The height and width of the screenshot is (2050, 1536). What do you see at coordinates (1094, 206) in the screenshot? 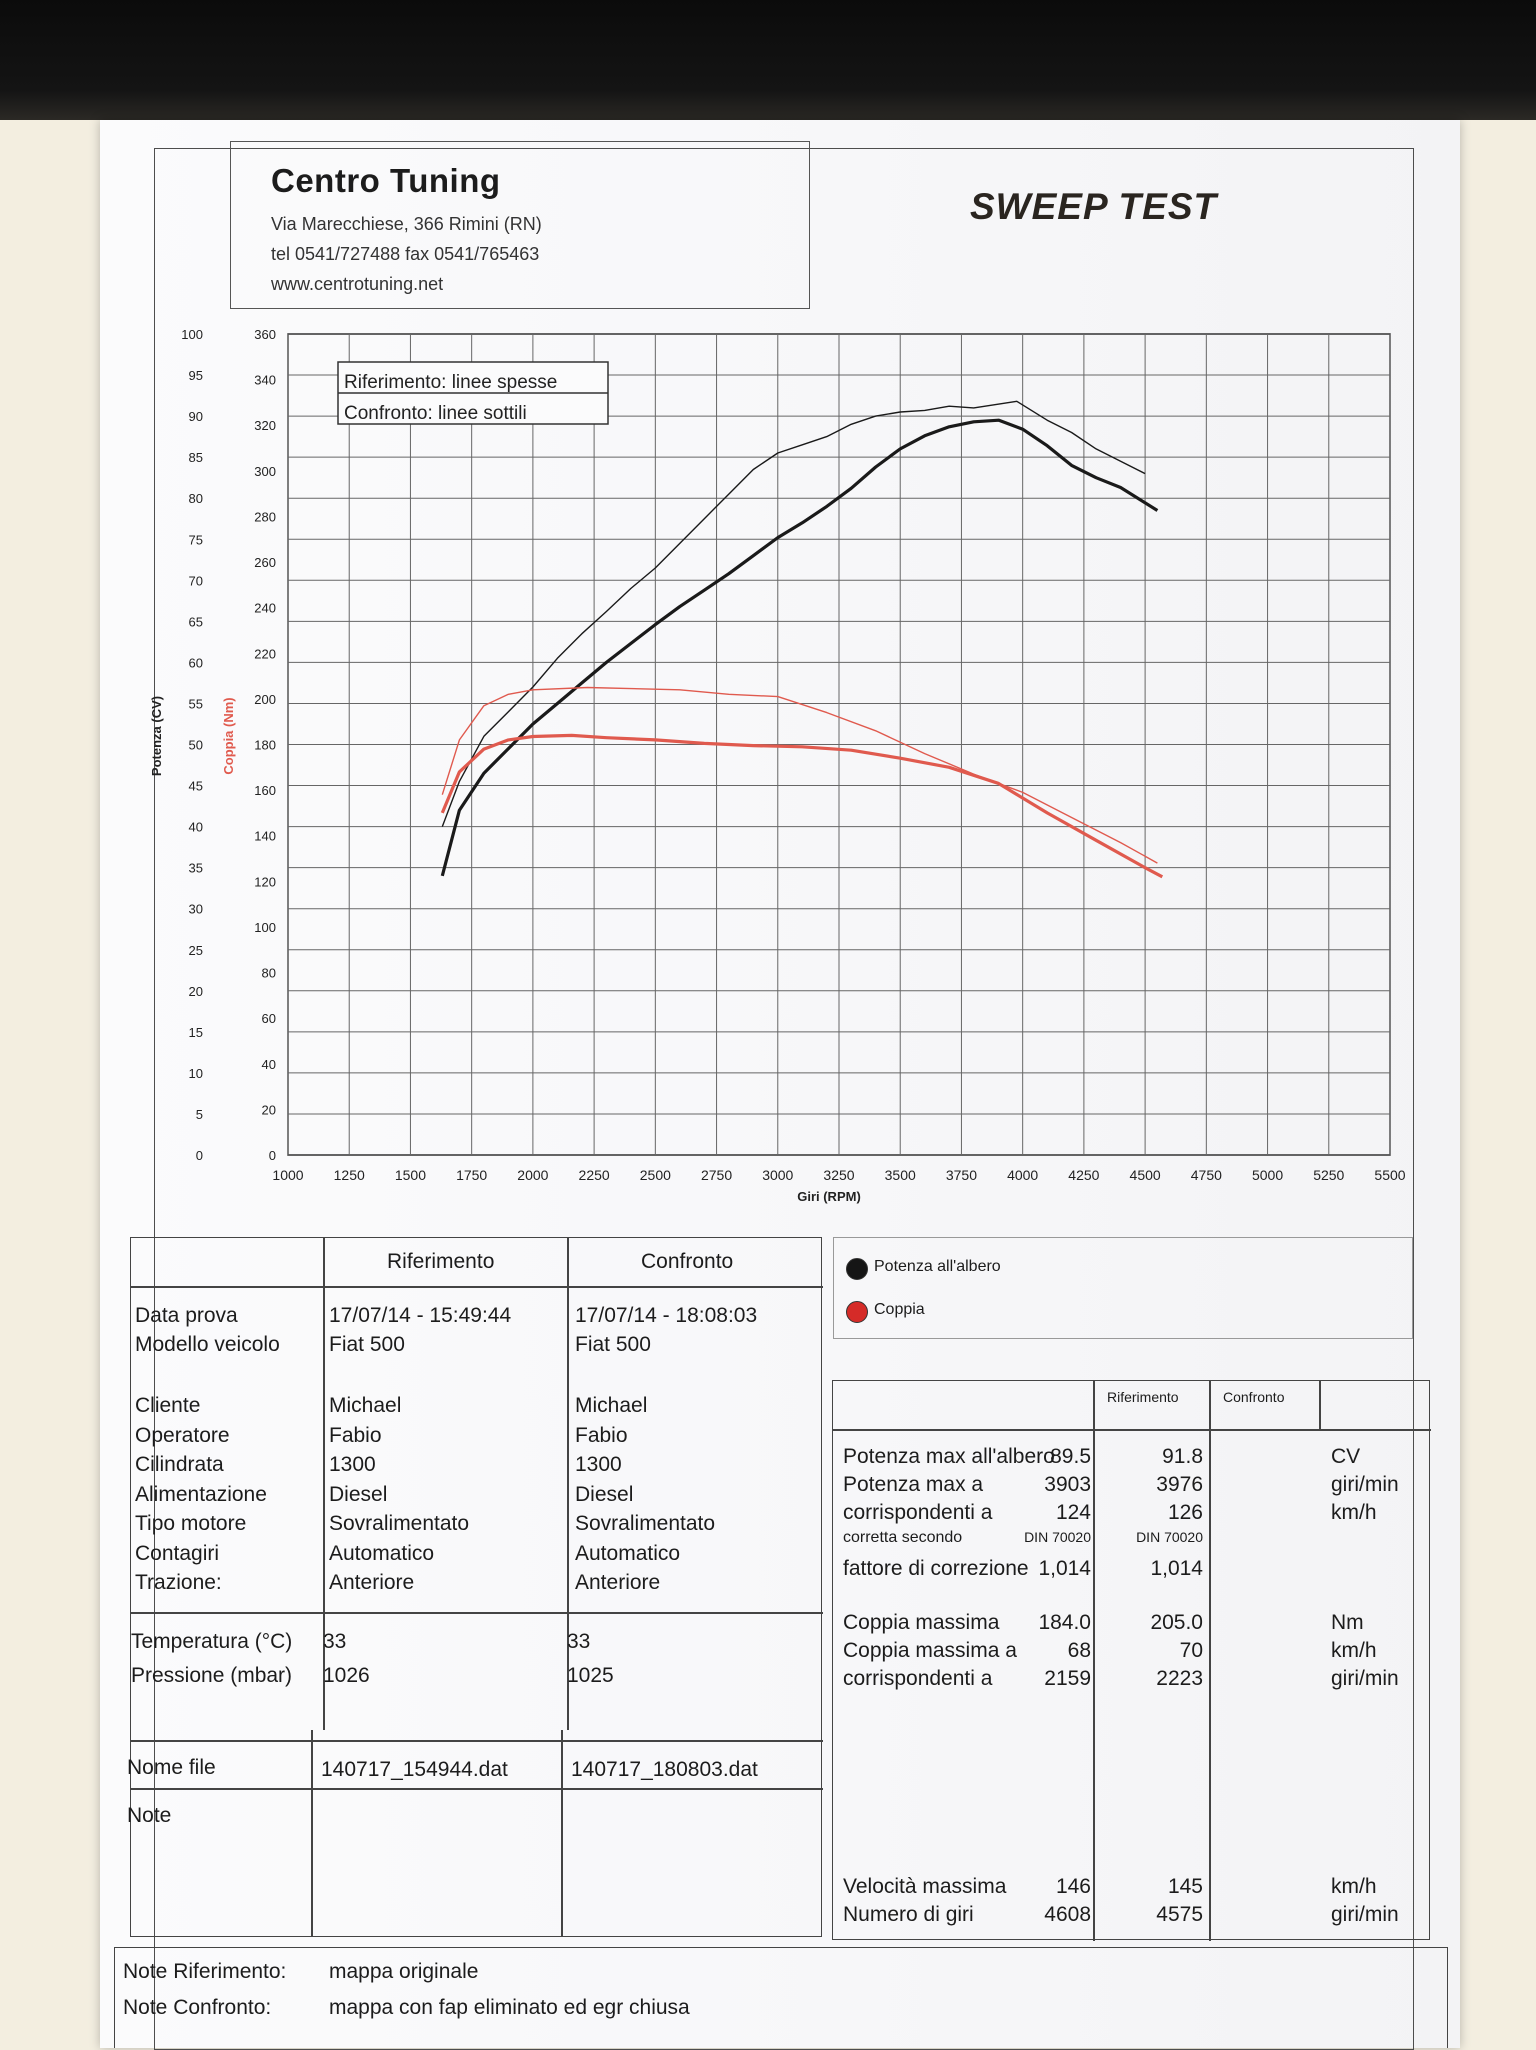
I see `page-title: SWEEP TEST` at bounding box center [1094, 206].